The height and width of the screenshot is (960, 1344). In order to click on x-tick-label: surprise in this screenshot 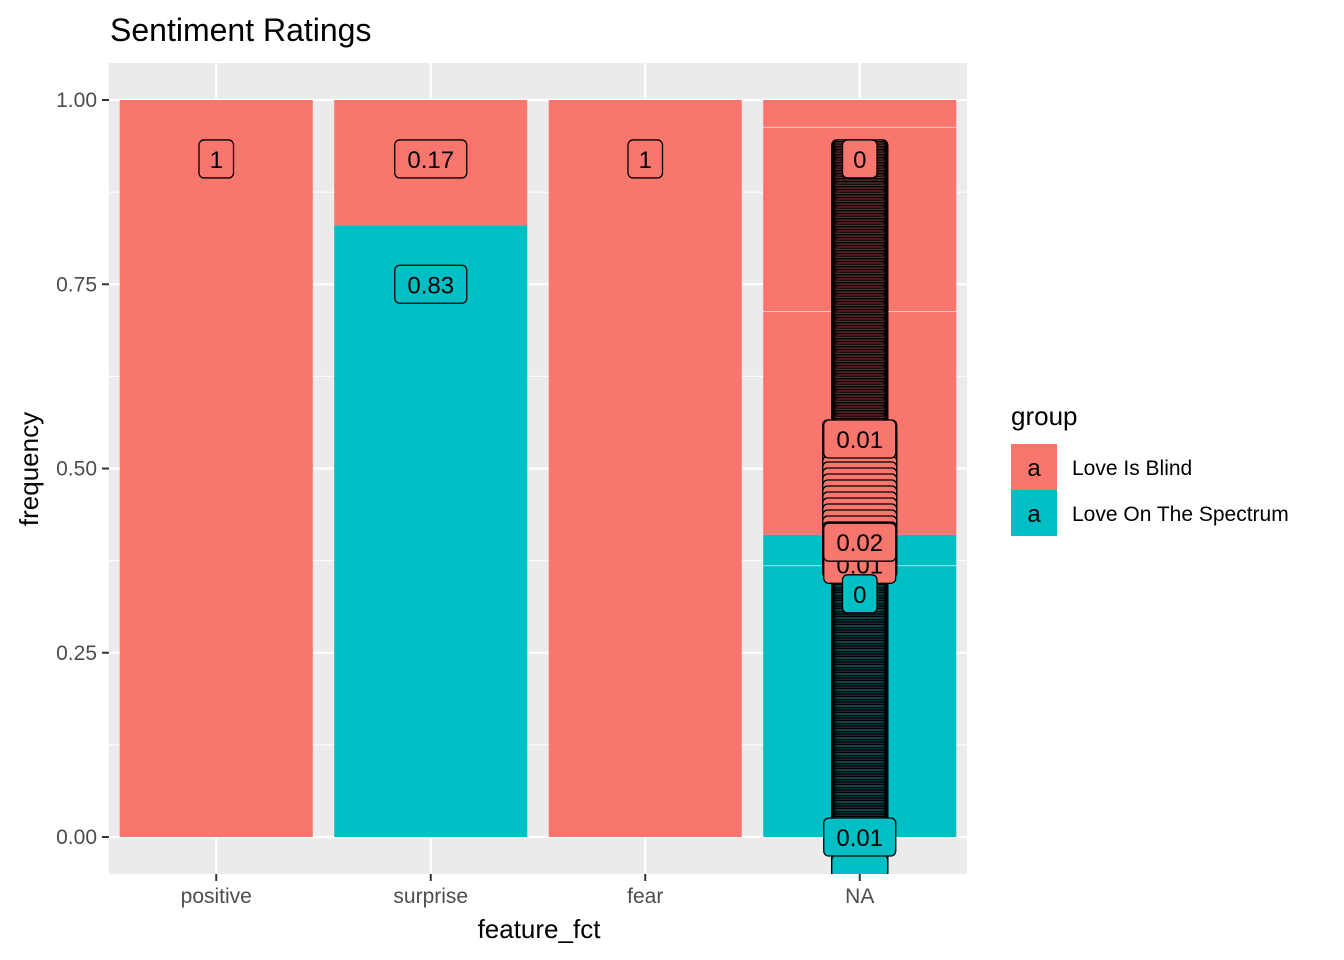, I will do `click(430, 896)`.